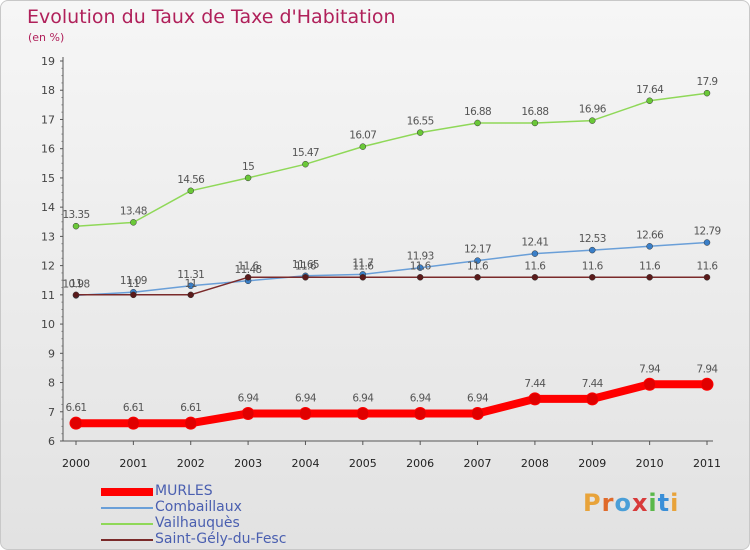  I want to click on y-tick-label: 12, so click(48, 266).